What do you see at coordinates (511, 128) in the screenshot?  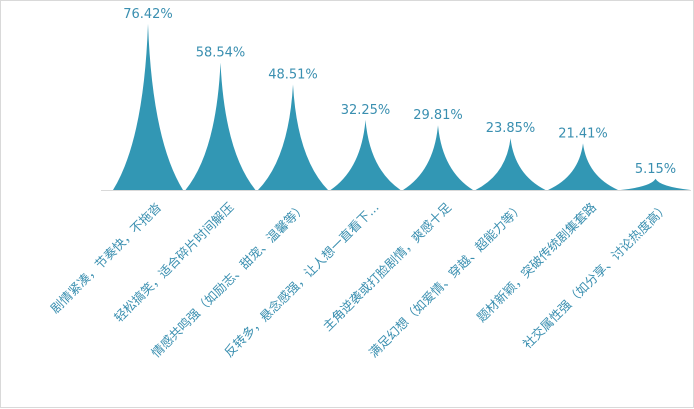 I see `value-label-6: 23.85%` at bounding box center [511, 128].